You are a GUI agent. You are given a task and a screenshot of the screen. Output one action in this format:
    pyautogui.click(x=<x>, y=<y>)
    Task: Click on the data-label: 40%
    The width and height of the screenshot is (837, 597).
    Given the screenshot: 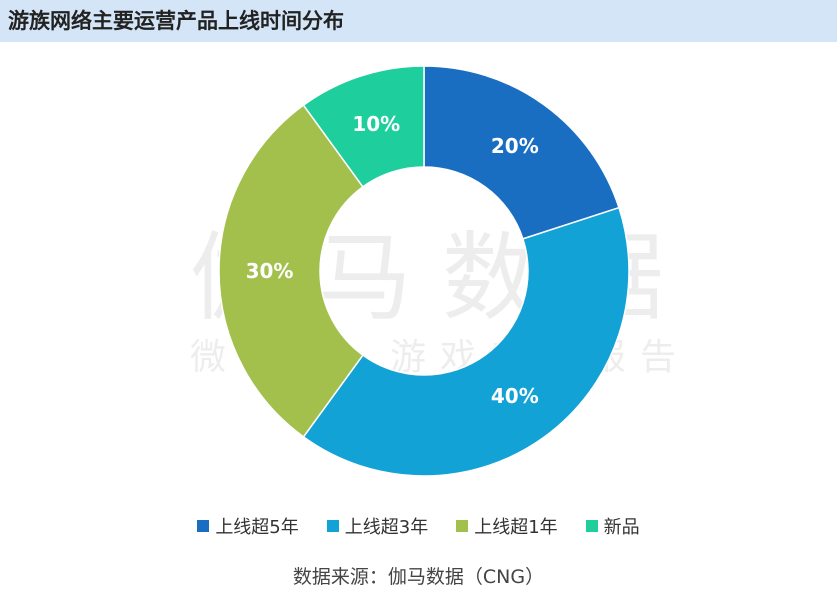 What is the action you would take?
    pyautogui.click(x=515, y=396)
    